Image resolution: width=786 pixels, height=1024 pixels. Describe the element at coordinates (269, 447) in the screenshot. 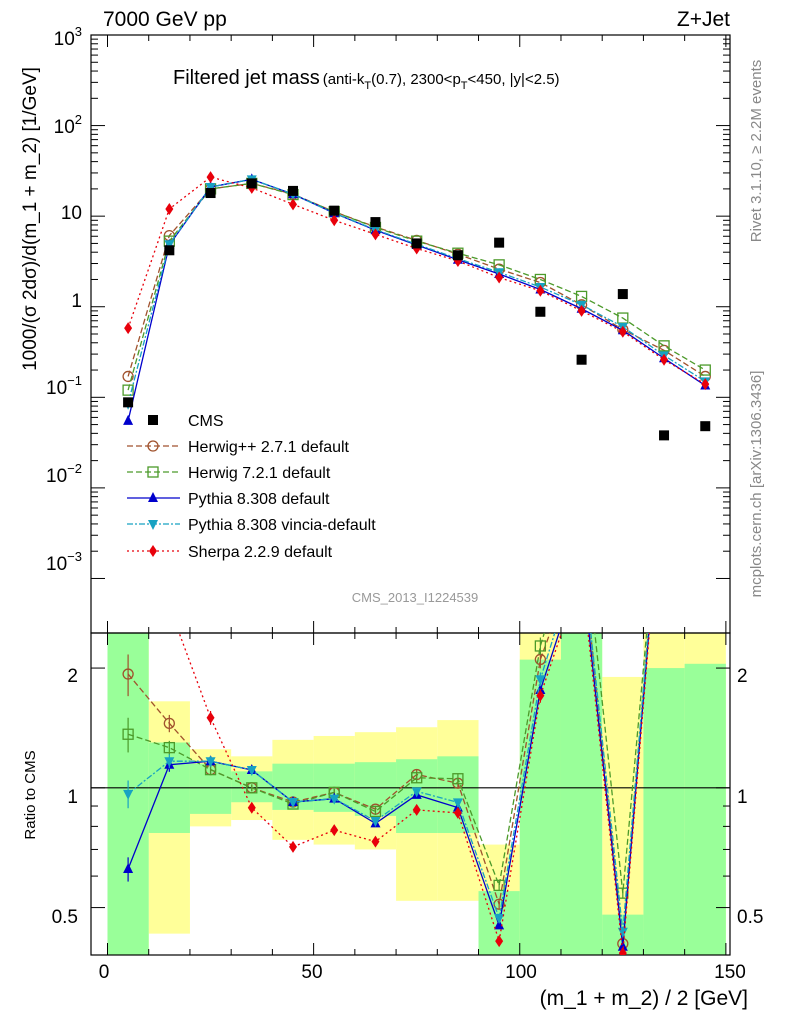

I see `svg-text: Herwig++ 2.7.1 default` at that location.